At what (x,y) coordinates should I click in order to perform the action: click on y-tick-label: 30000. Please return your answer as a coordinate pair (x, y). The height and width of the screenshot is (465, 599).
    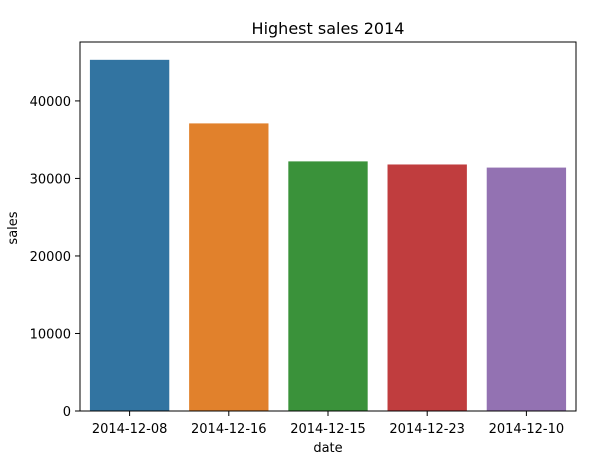
    Looking at the image, I should click on (50, 179).